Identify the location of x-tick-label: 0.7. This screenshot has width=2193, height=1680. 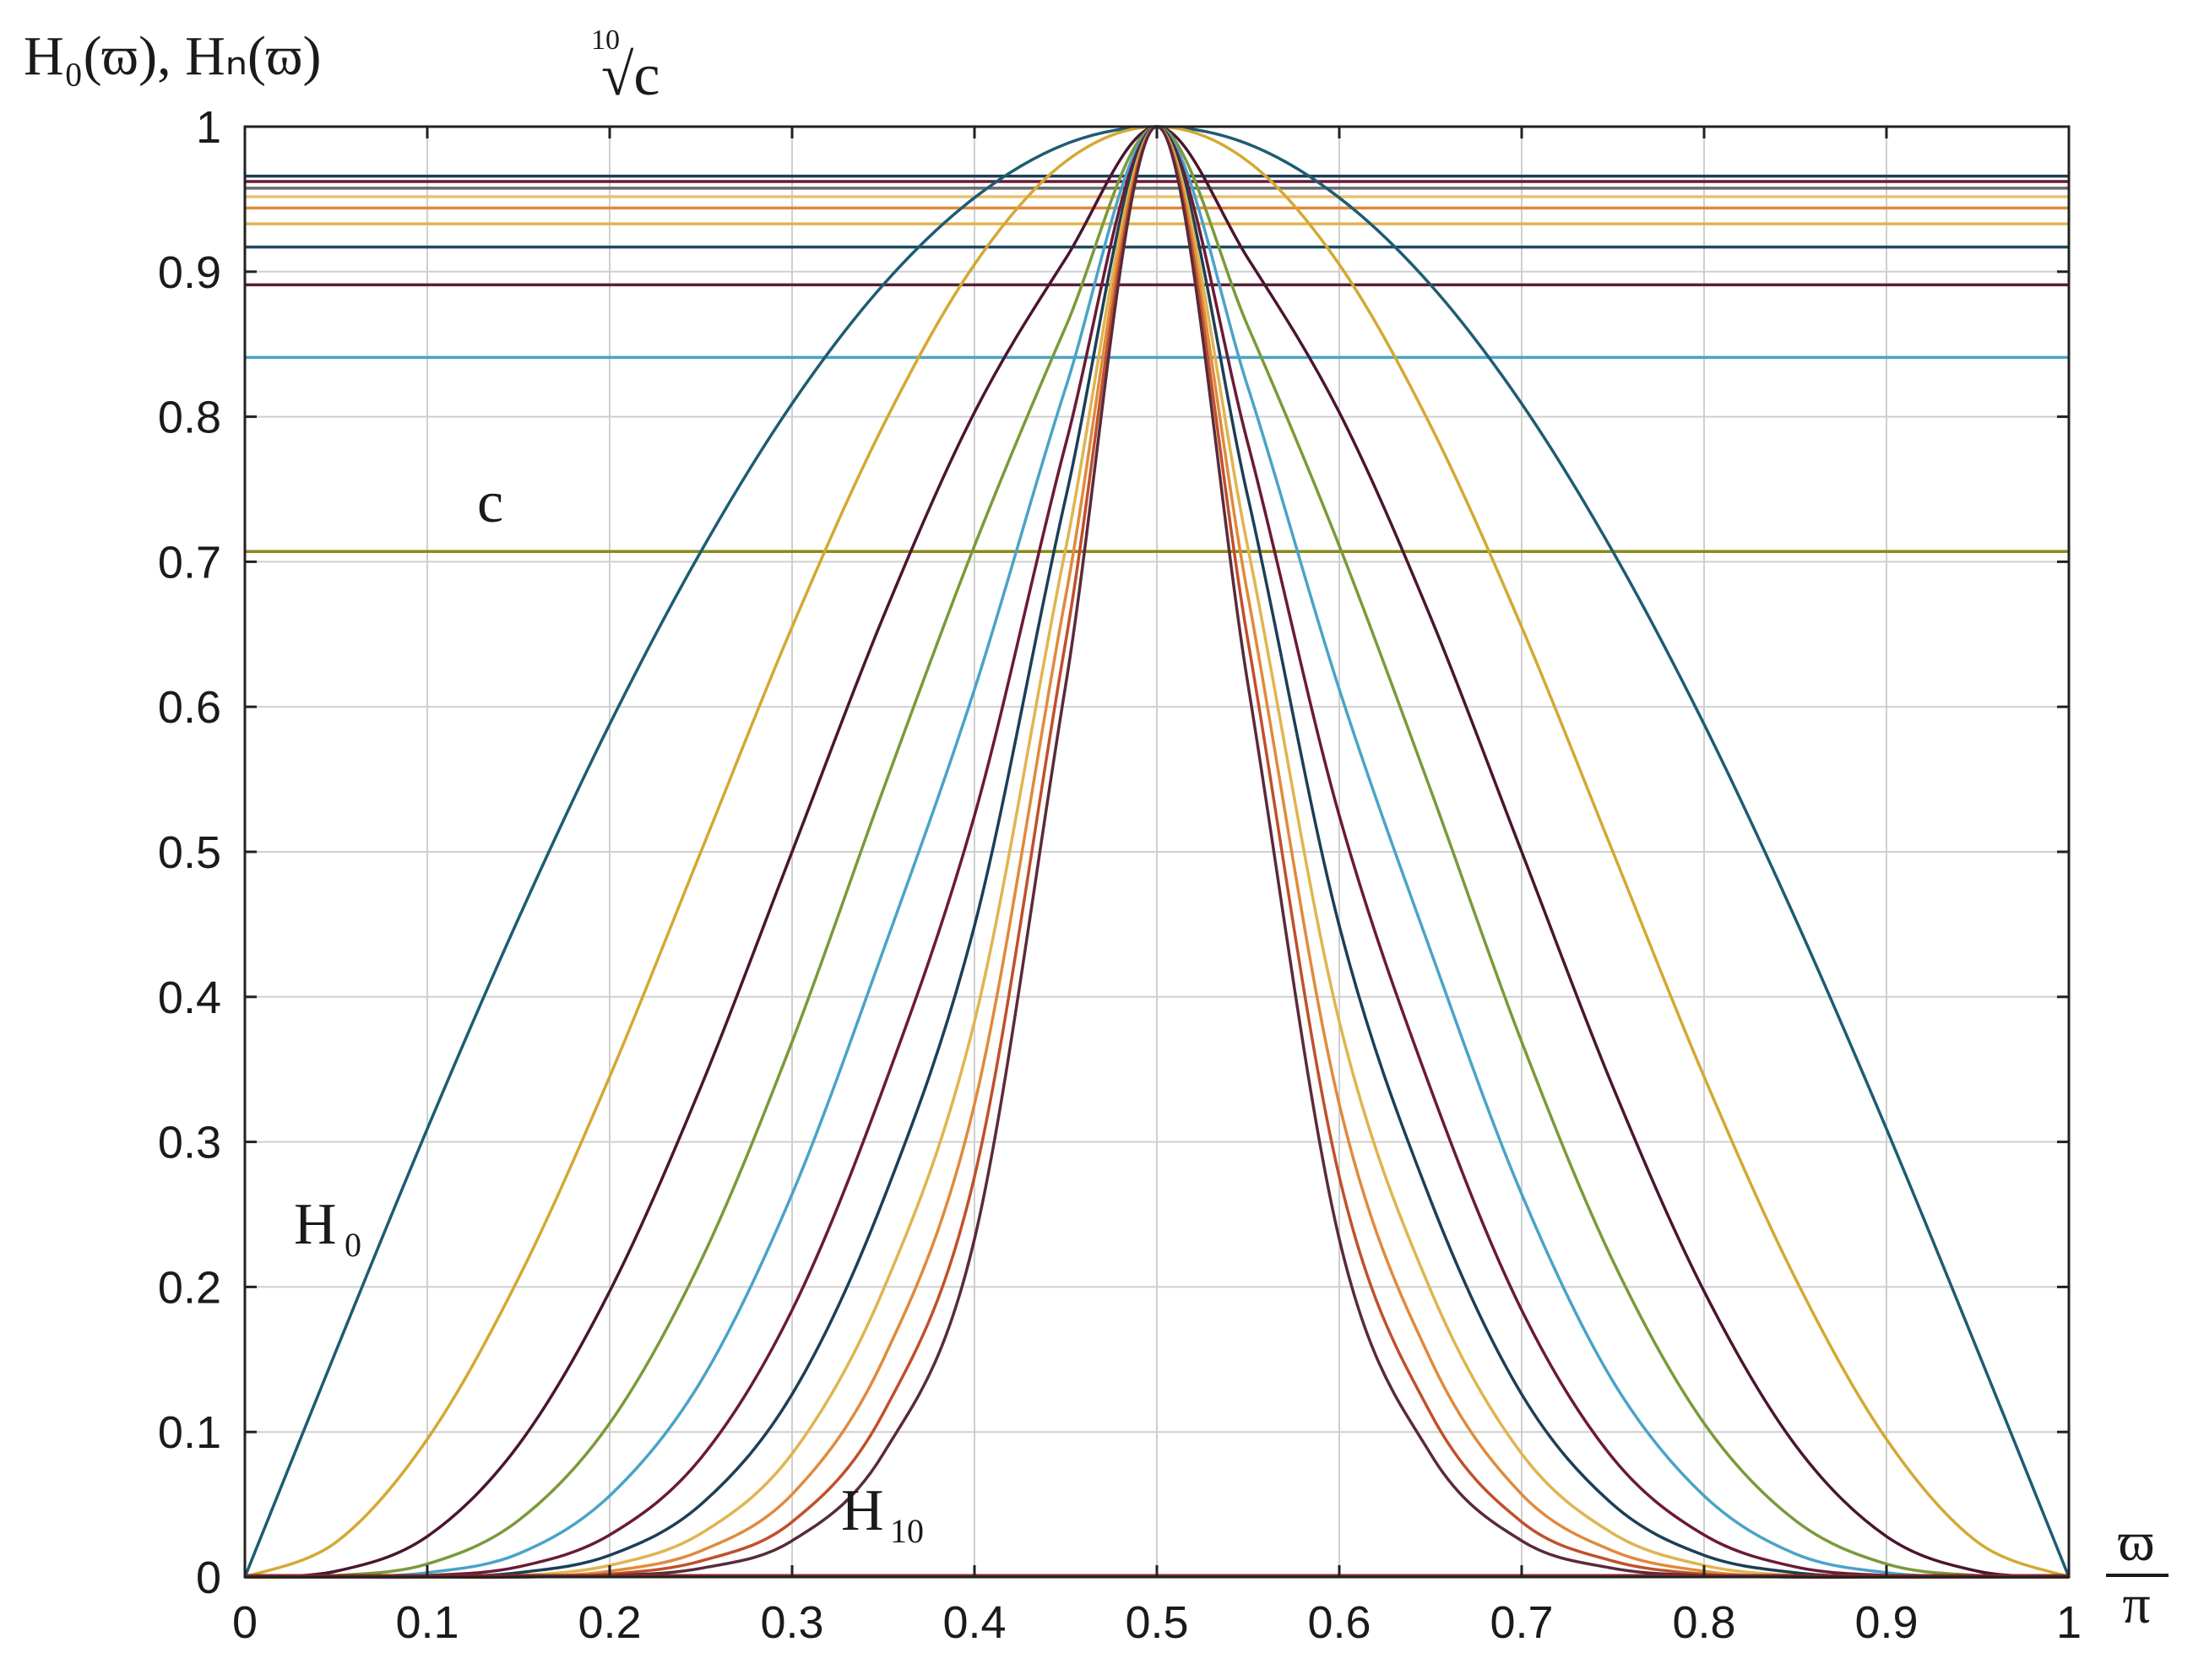
(1521, 1622).